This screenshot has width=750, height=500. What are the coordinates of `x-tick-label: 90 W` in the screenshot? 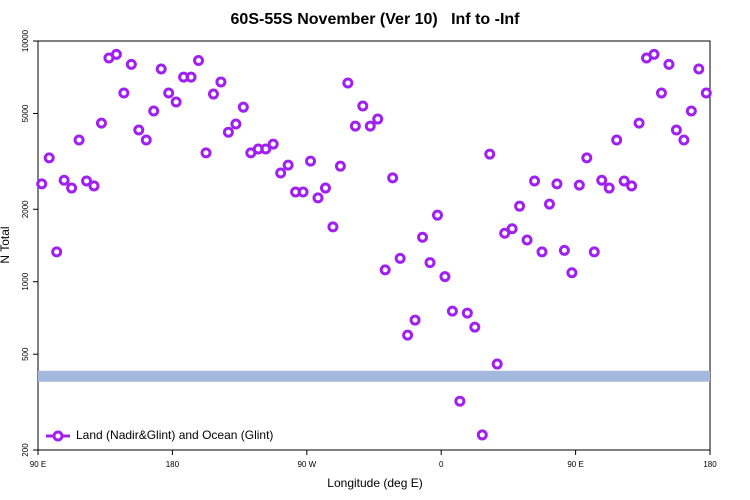 It's located at (306, 464).